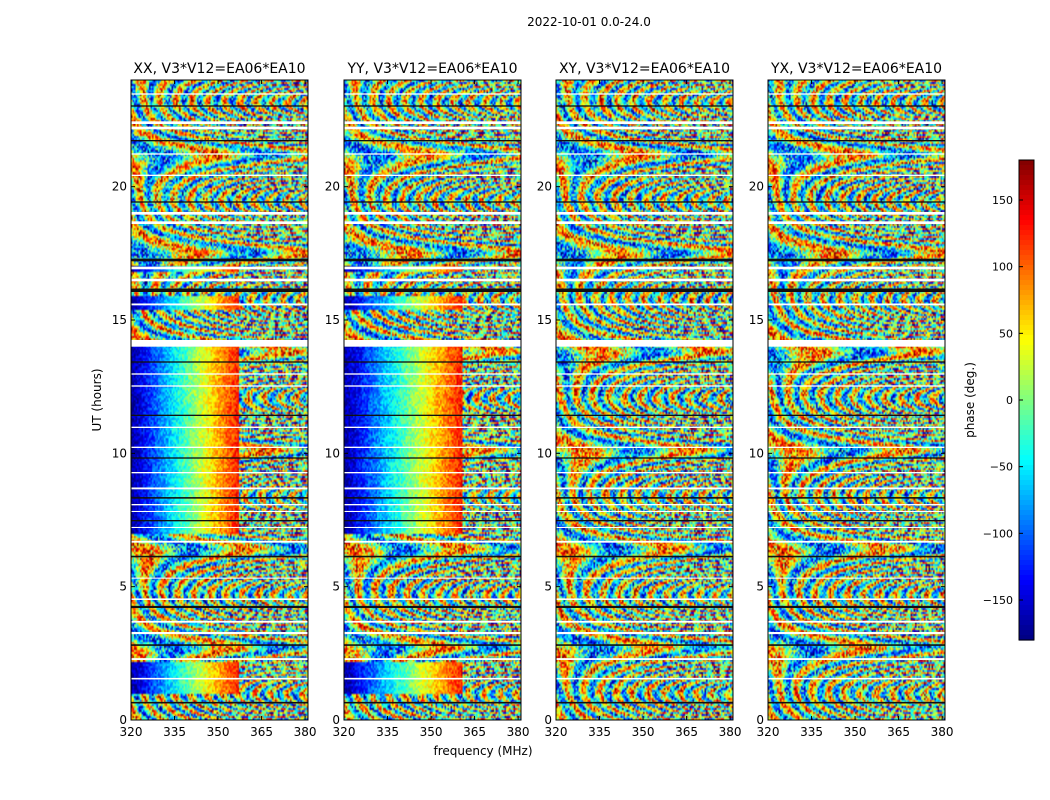 This screenshot has width=1050, height=800. I want to click on colorbar-label: phase (deg.), so click(970, 400).